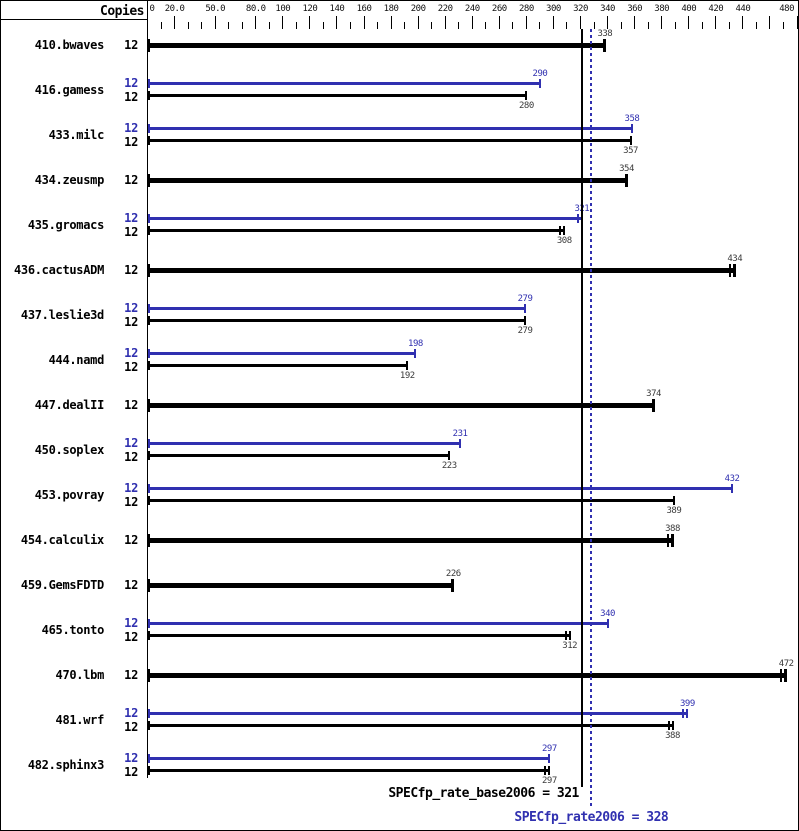 Image resolution: width=799 pixels, height=831 pixels. I want to click on axis-tick-label: 280, so click(526, 9).